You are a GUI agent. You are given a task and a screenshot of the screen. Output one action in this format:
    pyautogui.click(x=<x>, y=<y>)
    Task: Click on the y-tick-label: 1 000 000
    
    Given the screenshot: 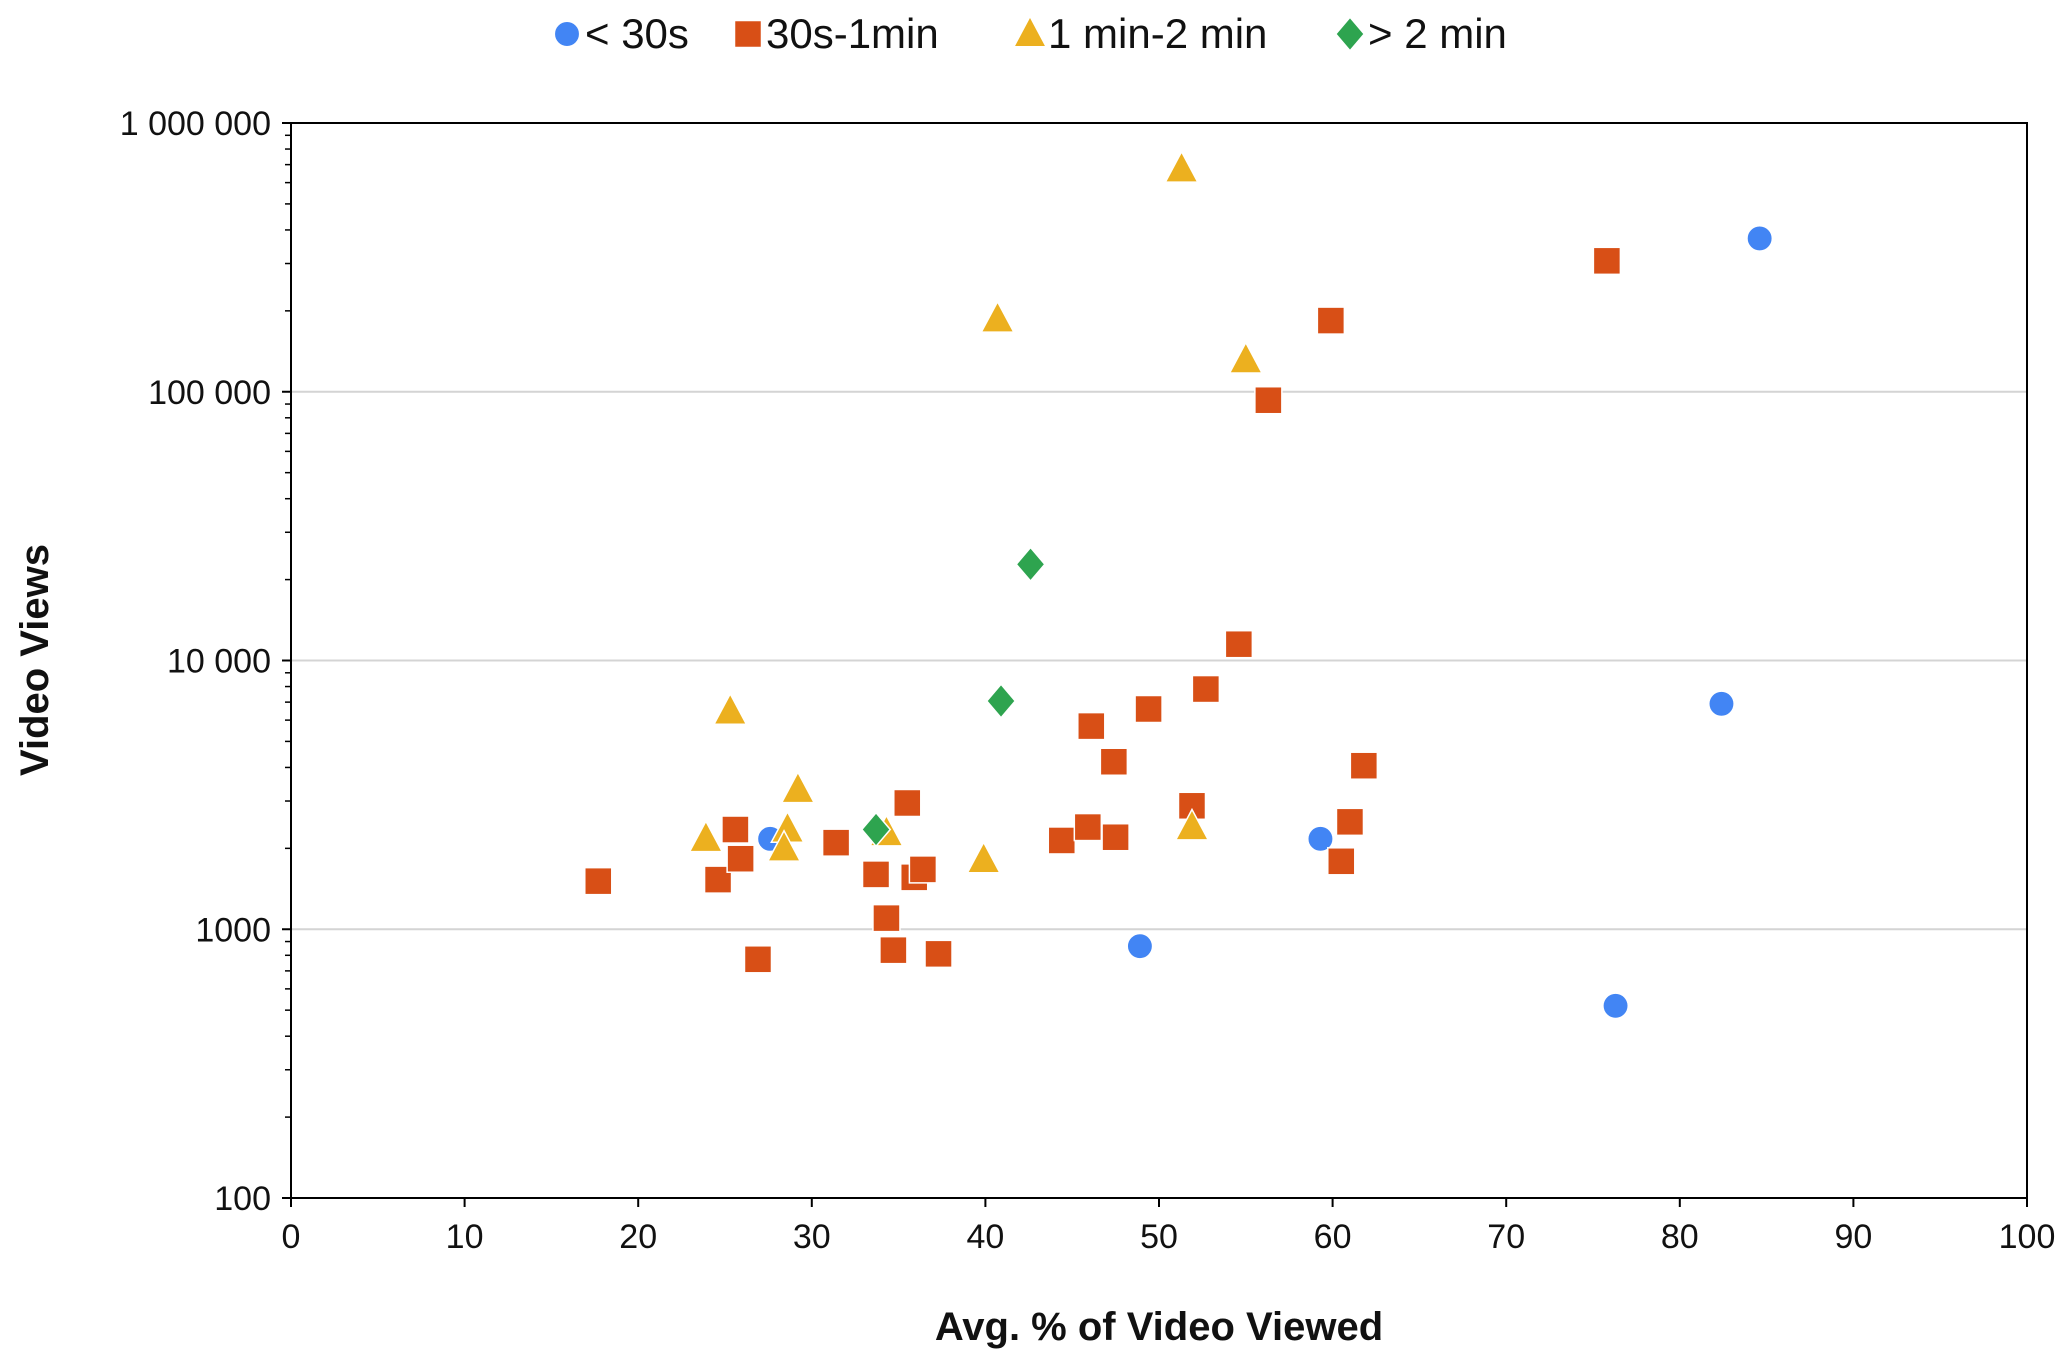 What is the action you would take?
    pyautogui.click(x=195, y=124)
    